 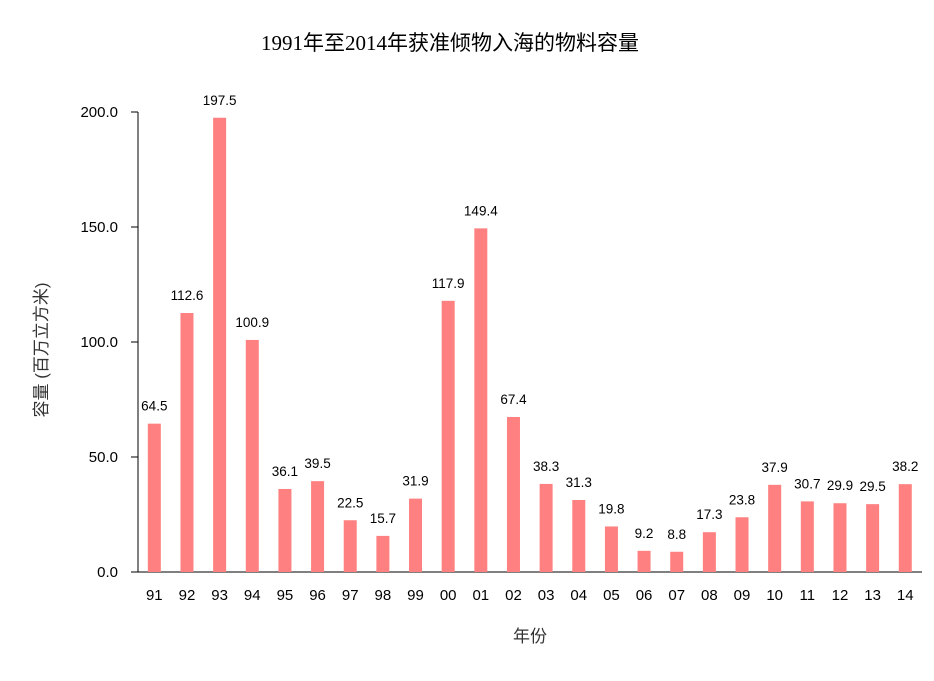 I want to click on x-tick-label: 07, so click(x=676, y=595).